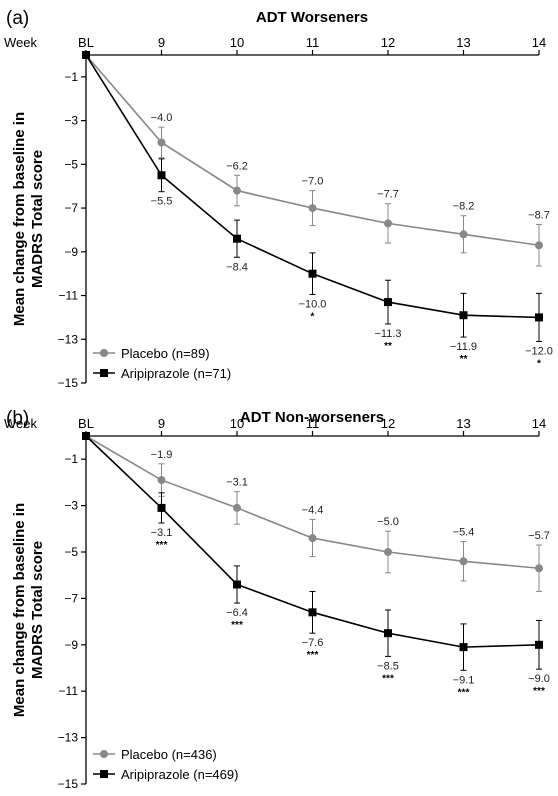 This screenshot has width=558, height=796. I want to click on data-label: −4.4, so click(313, 511).